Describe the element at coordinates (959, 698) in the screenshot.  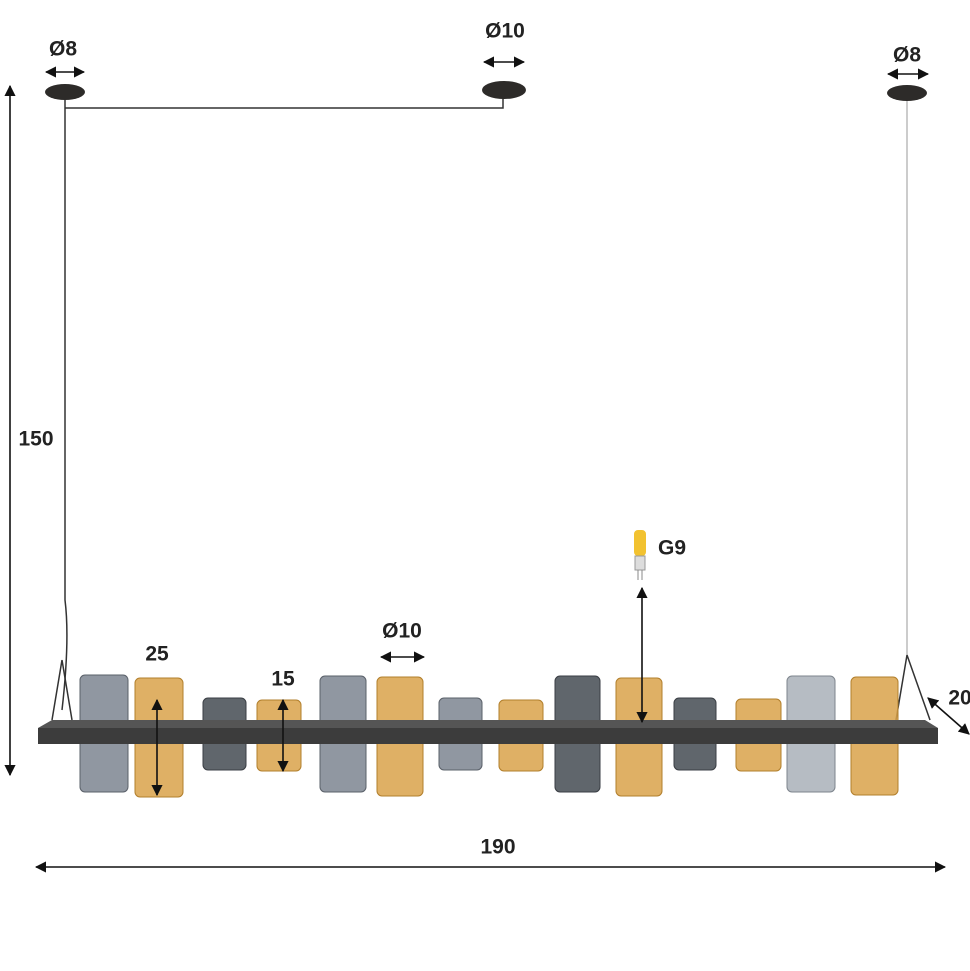
I see `dimension-label: 20` at that location.